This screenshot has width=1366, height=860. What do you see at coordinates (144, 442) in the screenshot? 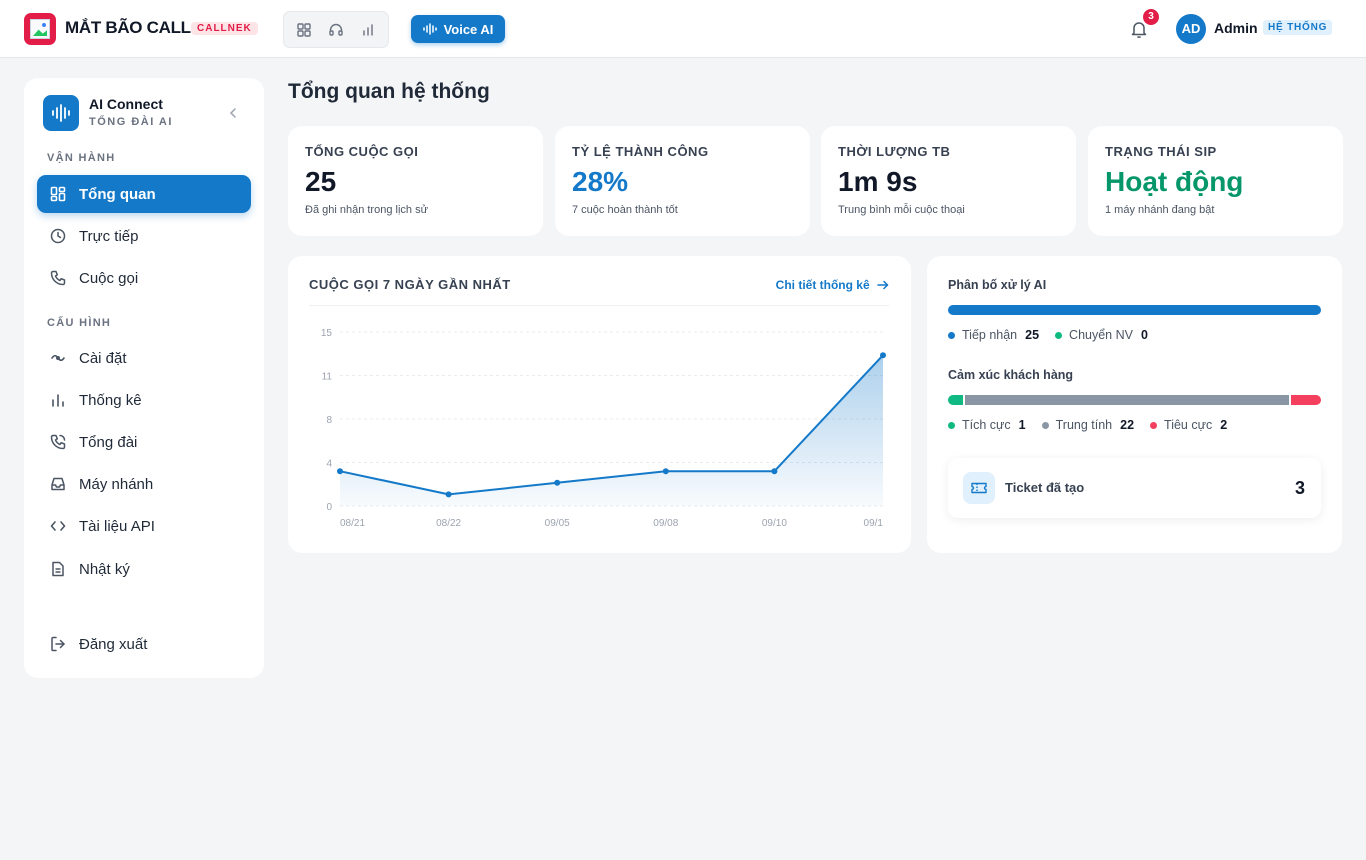
I see `sidebar-item-switchboard: Tổng đài` at bounding box center [144, 442].